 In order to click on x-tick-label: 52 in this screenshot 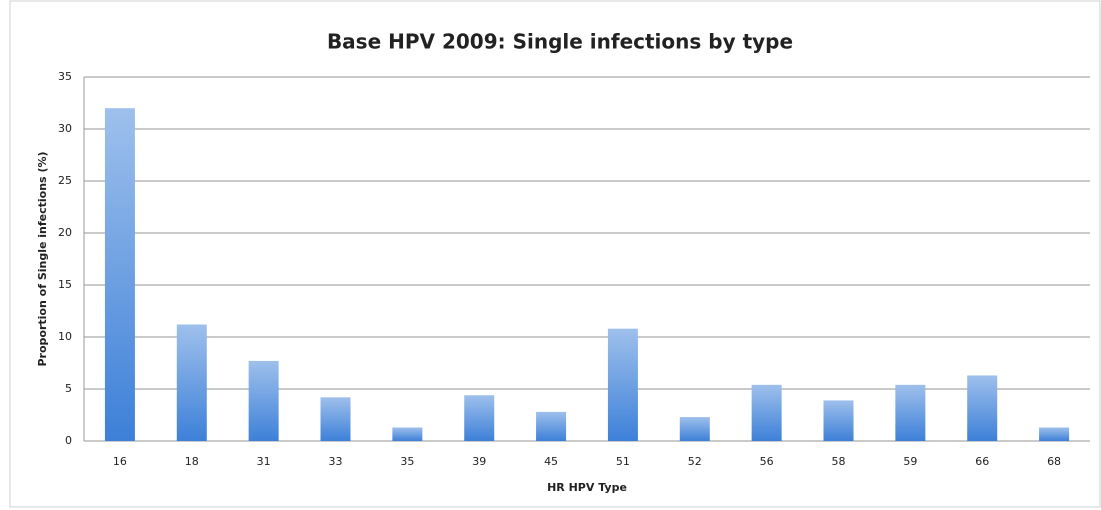, I will do `click(695, 461)`.